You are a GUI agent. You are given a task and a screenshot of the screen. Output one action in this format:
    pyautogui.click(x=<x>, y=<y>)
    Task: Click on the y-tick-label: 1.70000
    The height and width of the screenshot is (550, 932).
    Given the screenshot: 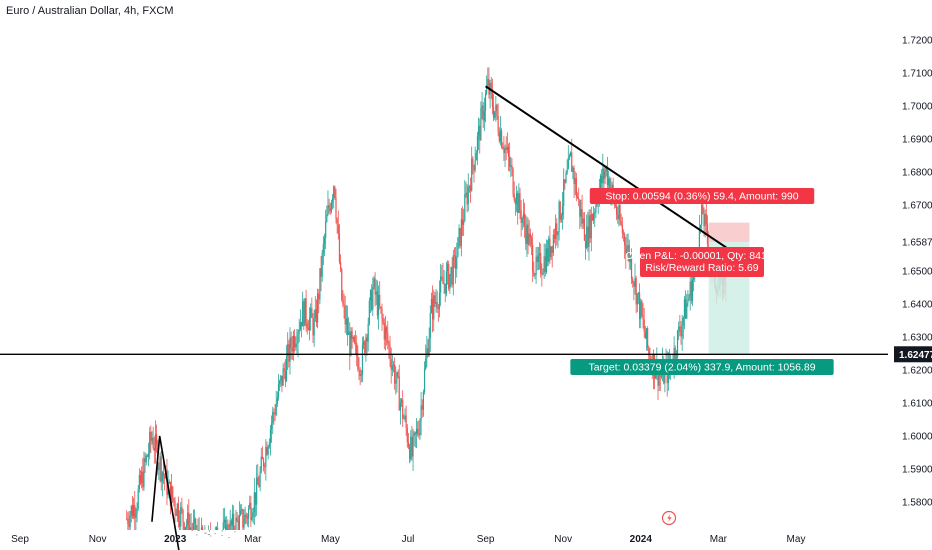 What is the action you would take?
    pyautogui.click(x=917, y=107)
    